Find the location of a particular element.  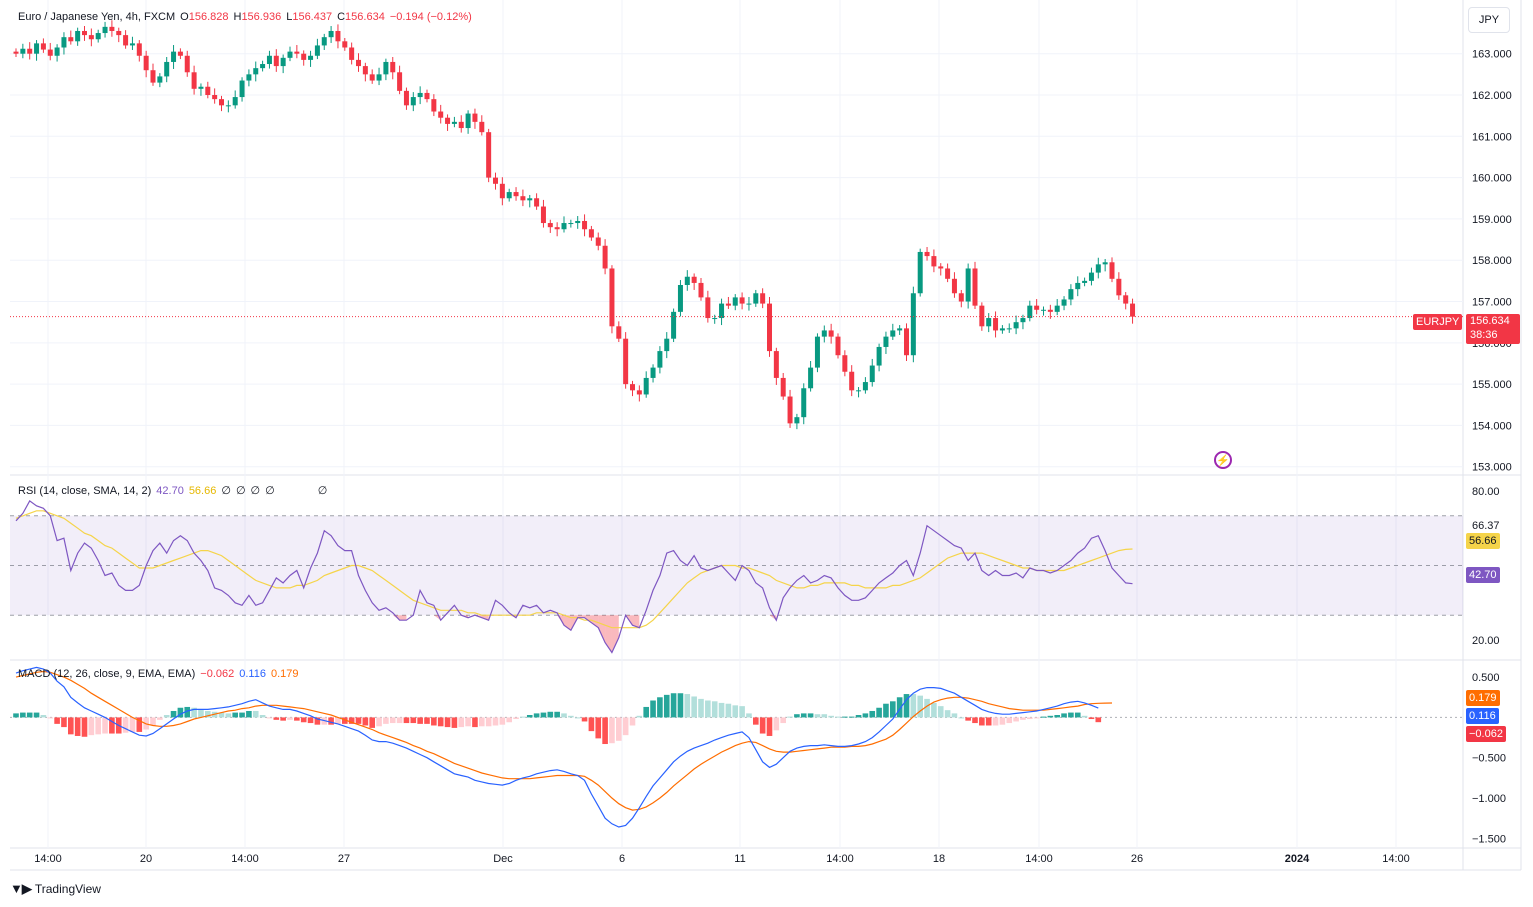

macd-signal-value: 0.179 is located at coordinates (284, 674).